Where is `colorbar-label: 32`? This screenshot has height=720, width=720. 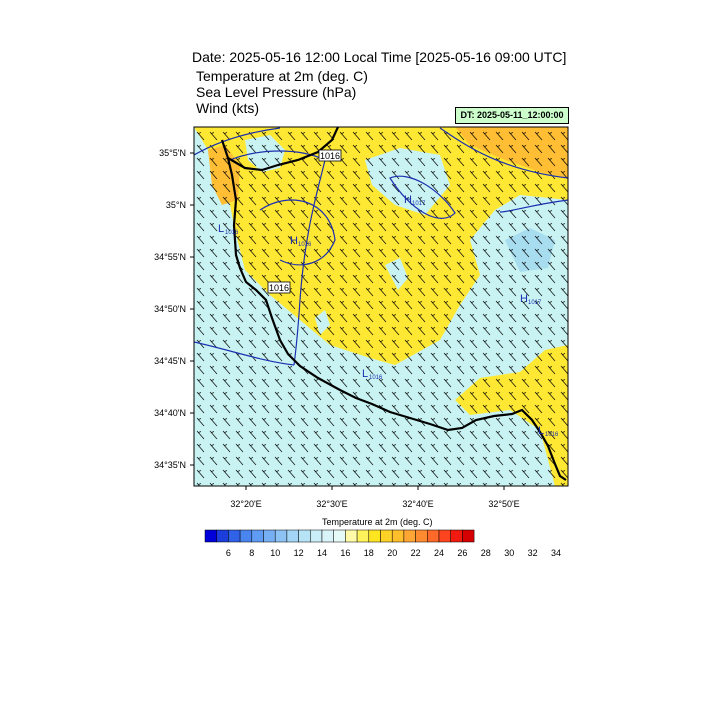
colorbar-label: 32 is located at coordinates (533, 553).